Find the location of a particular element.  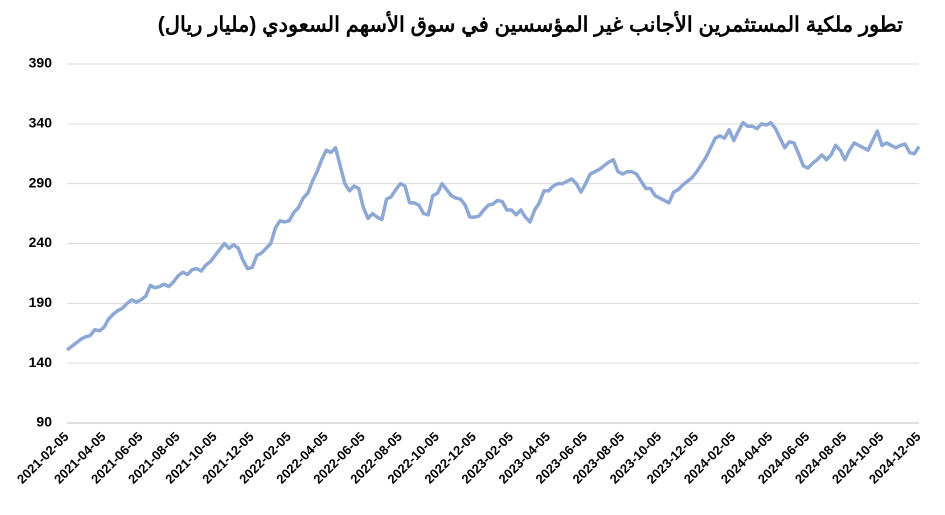

y-tick-label: 190 is located at coordinates (41, 302).